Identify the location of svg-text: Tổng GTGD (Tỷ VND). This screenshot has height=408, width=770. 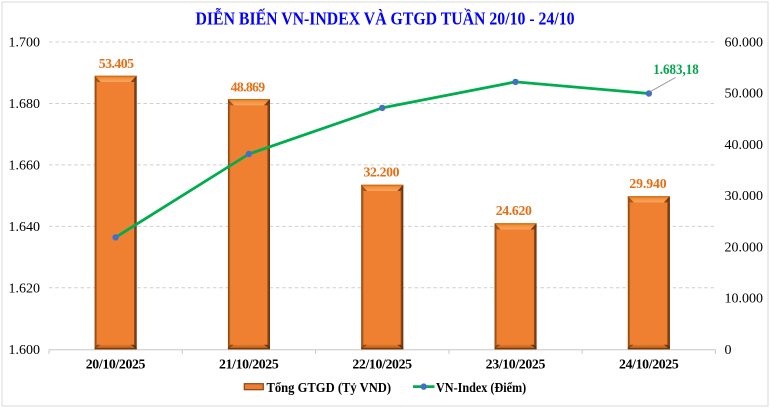
(329, 387).